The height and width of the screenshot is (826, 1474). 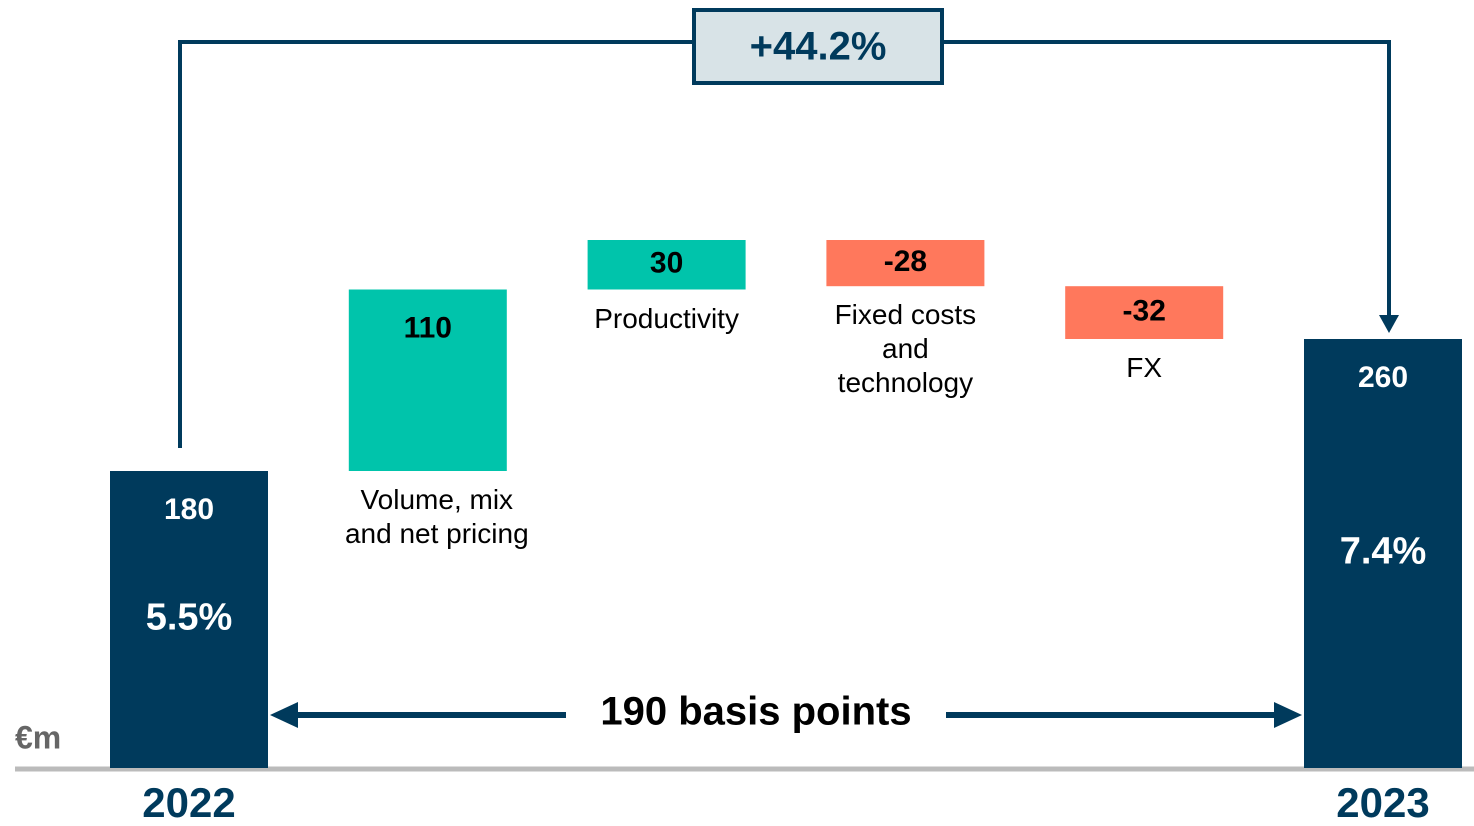 What do you see at coordinates (436, 516) in the screenshot?
I see `category-label: Volume, mix and net pricing` at bounding box center [436, 516].